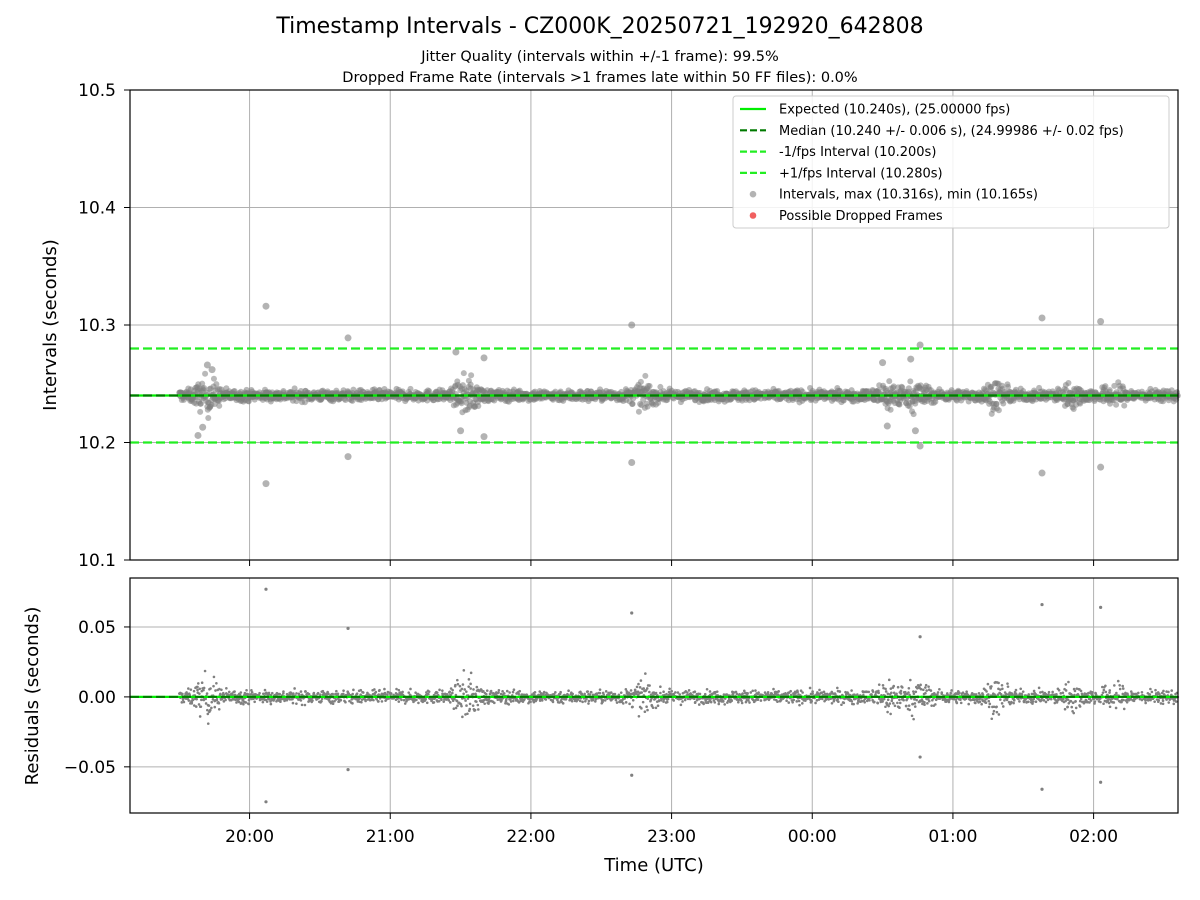 The height and width of the screenshot is (900, 1200). I want to click on y-tick-label: 0.05, so click(97, 628).